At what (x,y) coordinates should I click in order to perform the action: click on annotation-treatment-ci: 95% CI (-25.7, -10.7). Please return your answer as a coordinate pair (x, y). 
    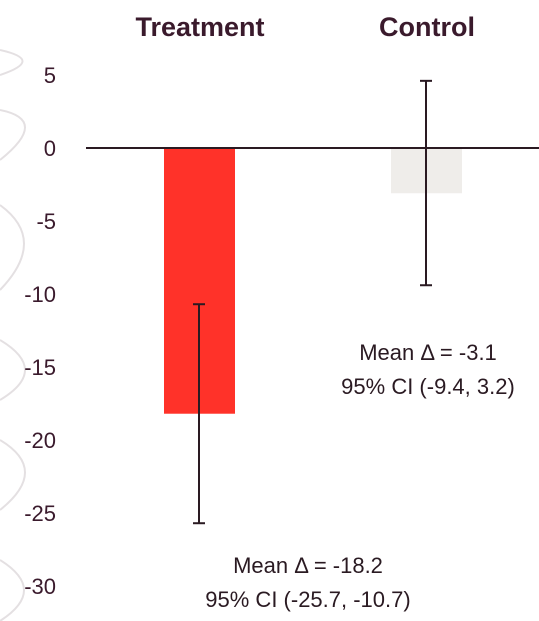
    Looking at the image, I should click on (307, 599).